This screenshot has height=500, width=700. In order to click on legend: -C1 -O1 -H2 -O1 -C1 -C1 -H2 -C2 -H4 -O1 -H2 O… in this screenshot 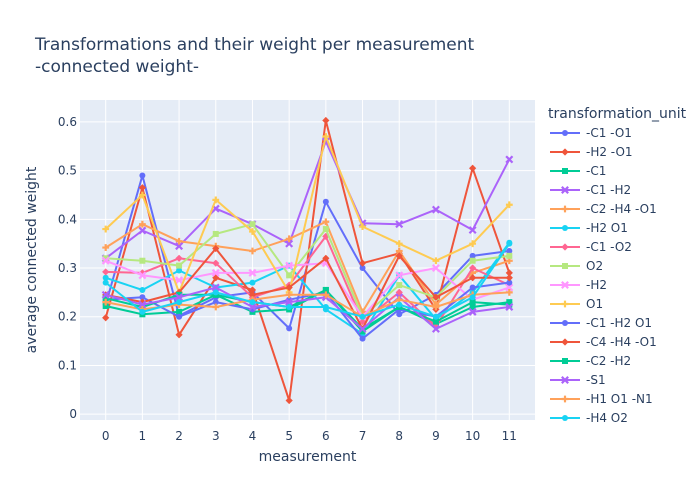, I will do `click(603, 275)`.